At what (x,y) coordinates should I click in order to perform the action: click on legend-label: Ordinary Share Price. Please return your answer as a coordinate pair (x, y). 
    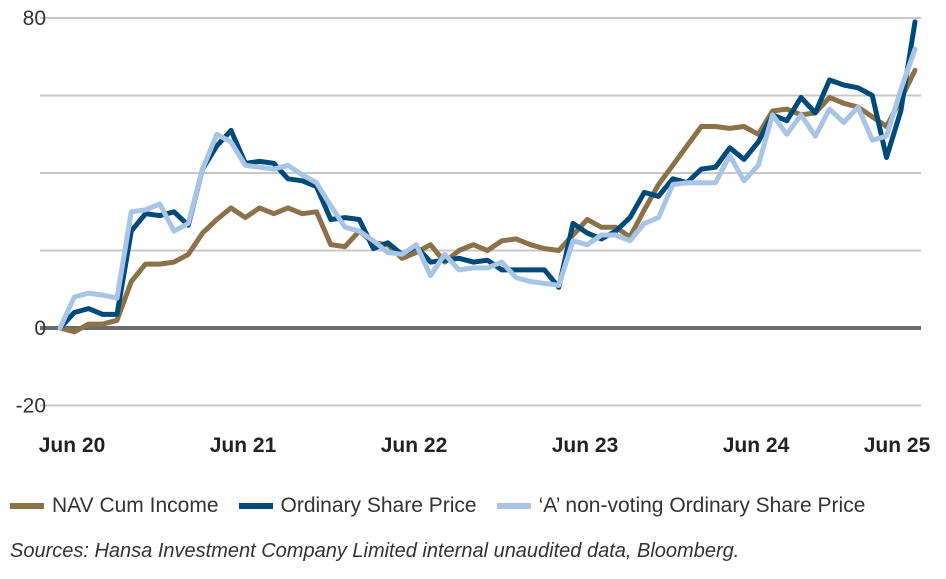
    Looking at the image, I should click on (378, 505).